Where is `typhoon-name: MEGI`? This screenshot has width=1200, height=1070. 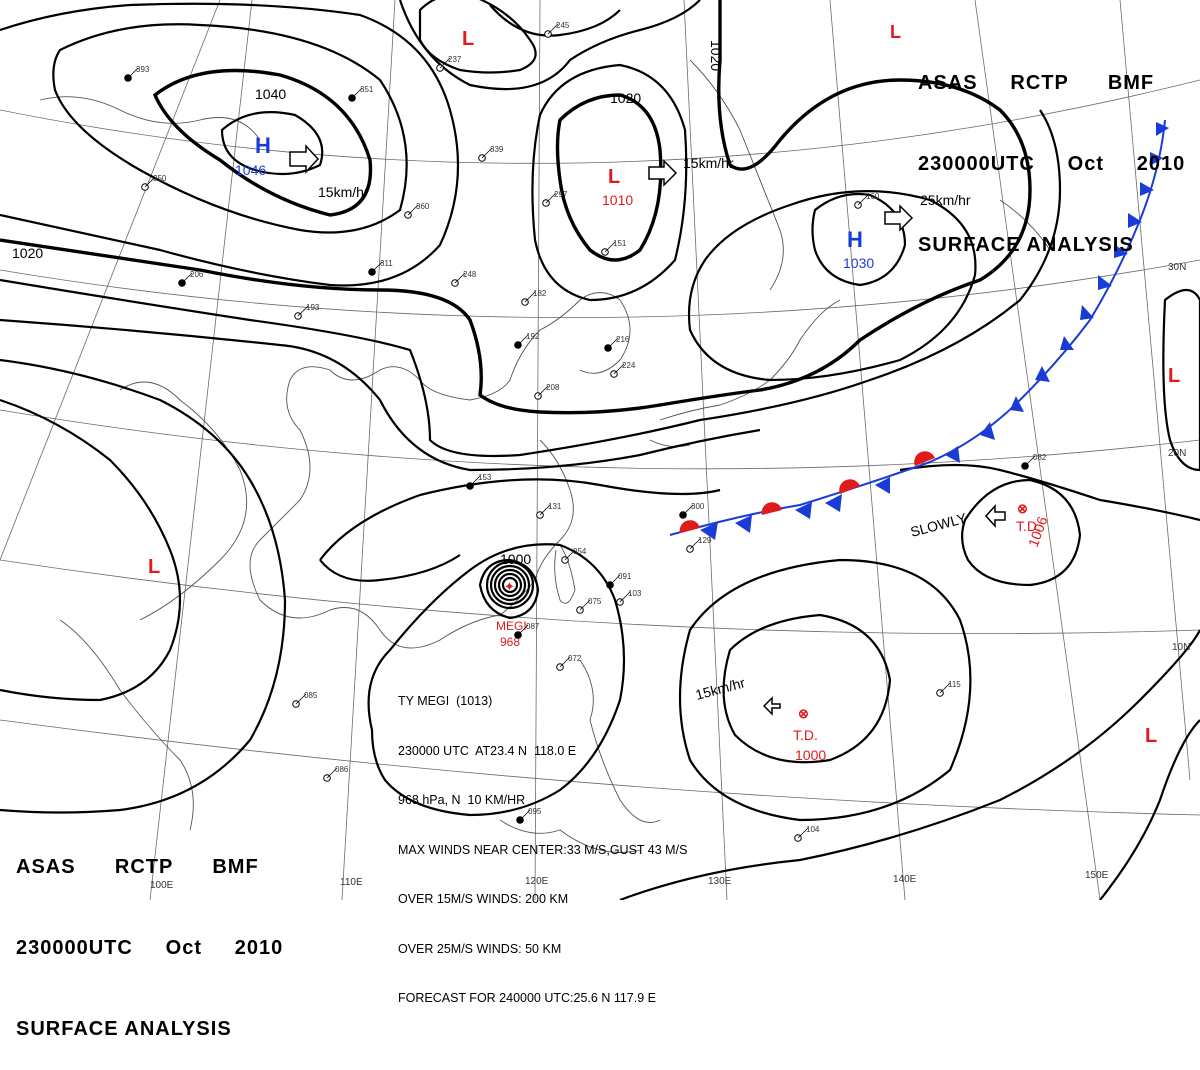 typhoon-name: MEGI is located at coordinates (511, 626).